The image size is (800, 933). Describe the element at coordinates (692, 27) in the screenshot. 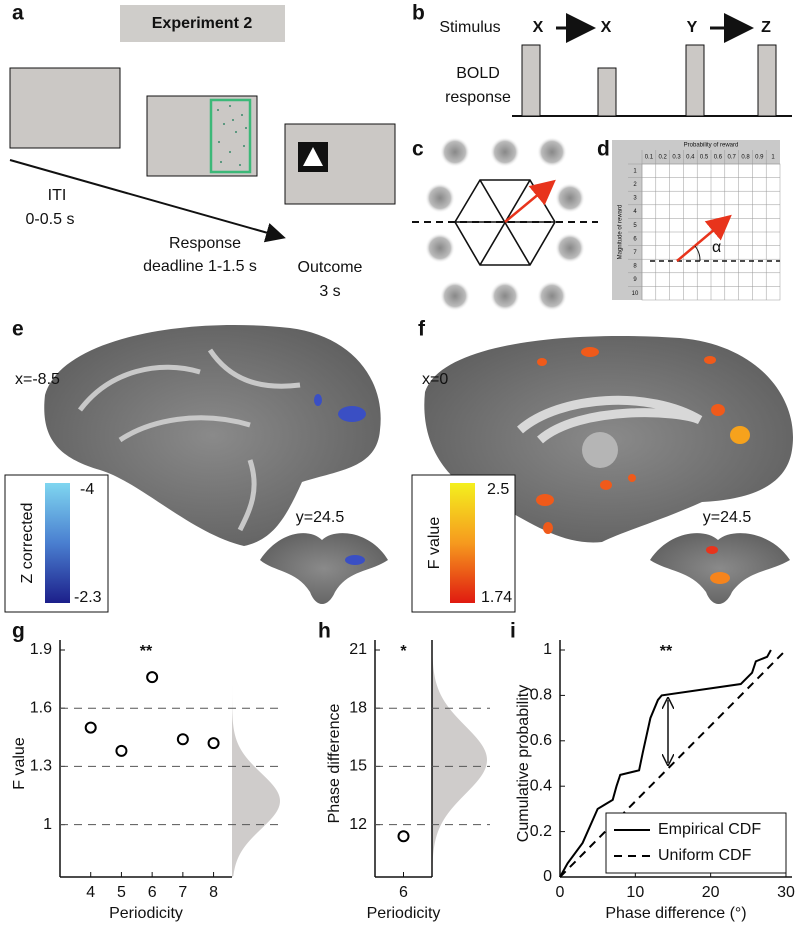

I see `stimulus: Y` at that location.